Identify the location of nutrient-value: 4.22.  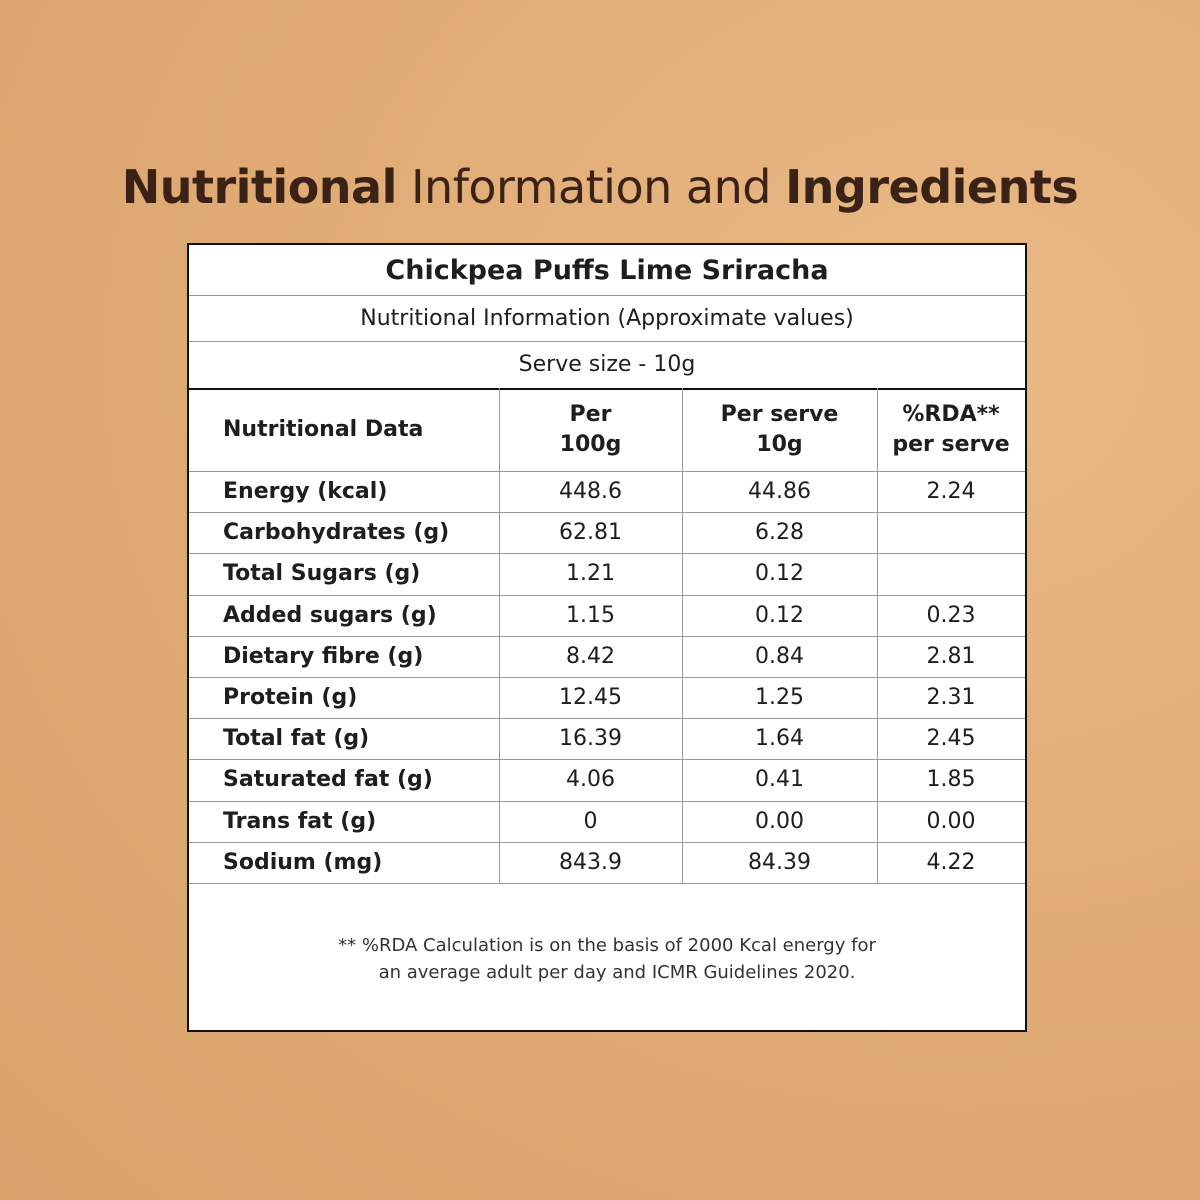
(951, 862).